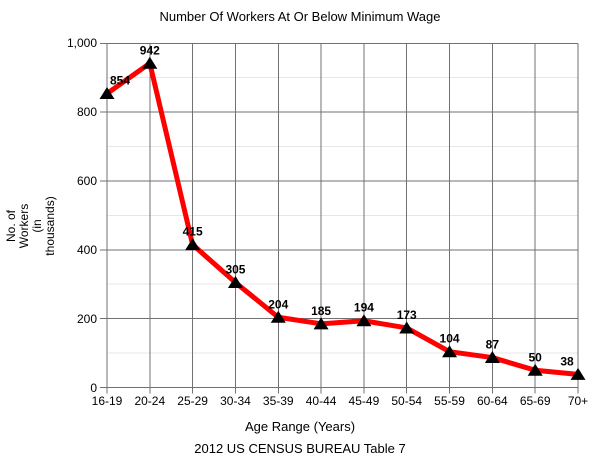 The height and width of the screenshot is (463, 600). What do you see at coordinates (278, 401) in the screenshot?
I see `x-tick-label: 35-39` at bounding box center [278, 401].